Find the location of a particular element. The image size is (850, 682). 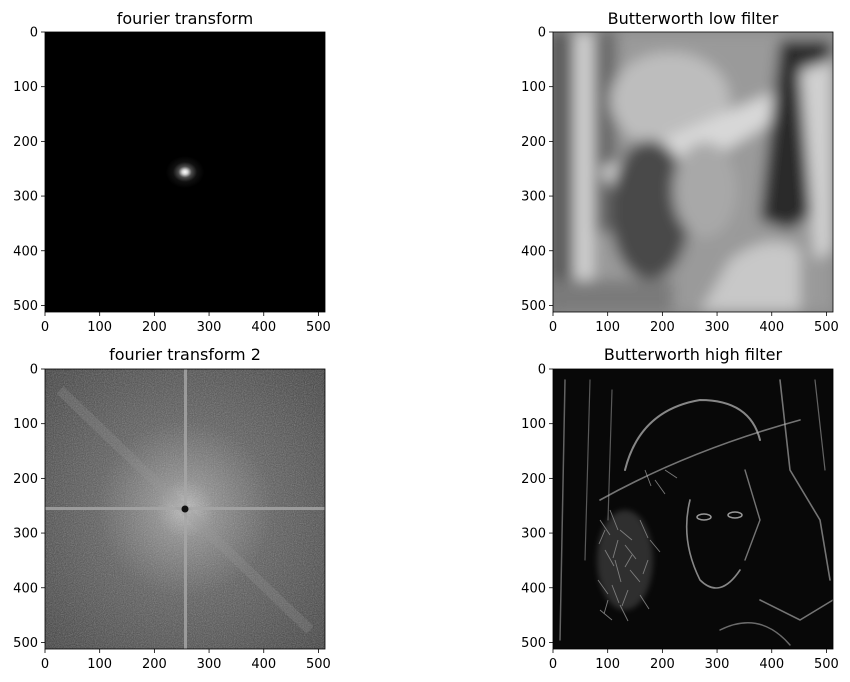

blurred-portrait-image is located at coordinates (693, 172).